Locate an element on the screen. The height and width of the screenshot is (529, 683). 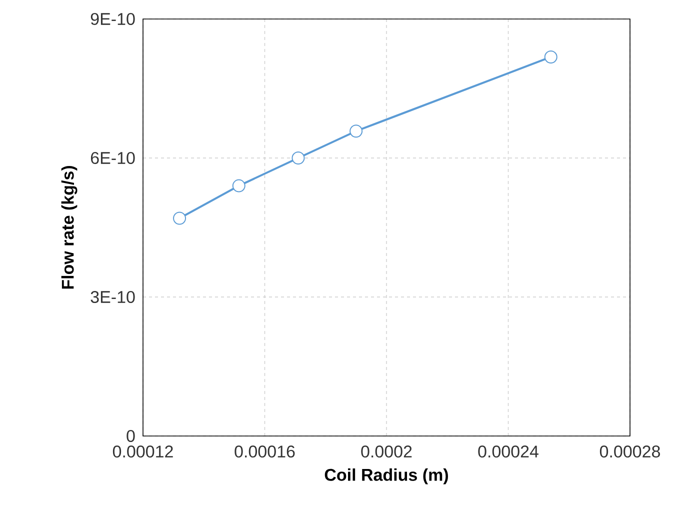
x-axis-title: Coil Radius (m) is located at coordinates (386, 476).